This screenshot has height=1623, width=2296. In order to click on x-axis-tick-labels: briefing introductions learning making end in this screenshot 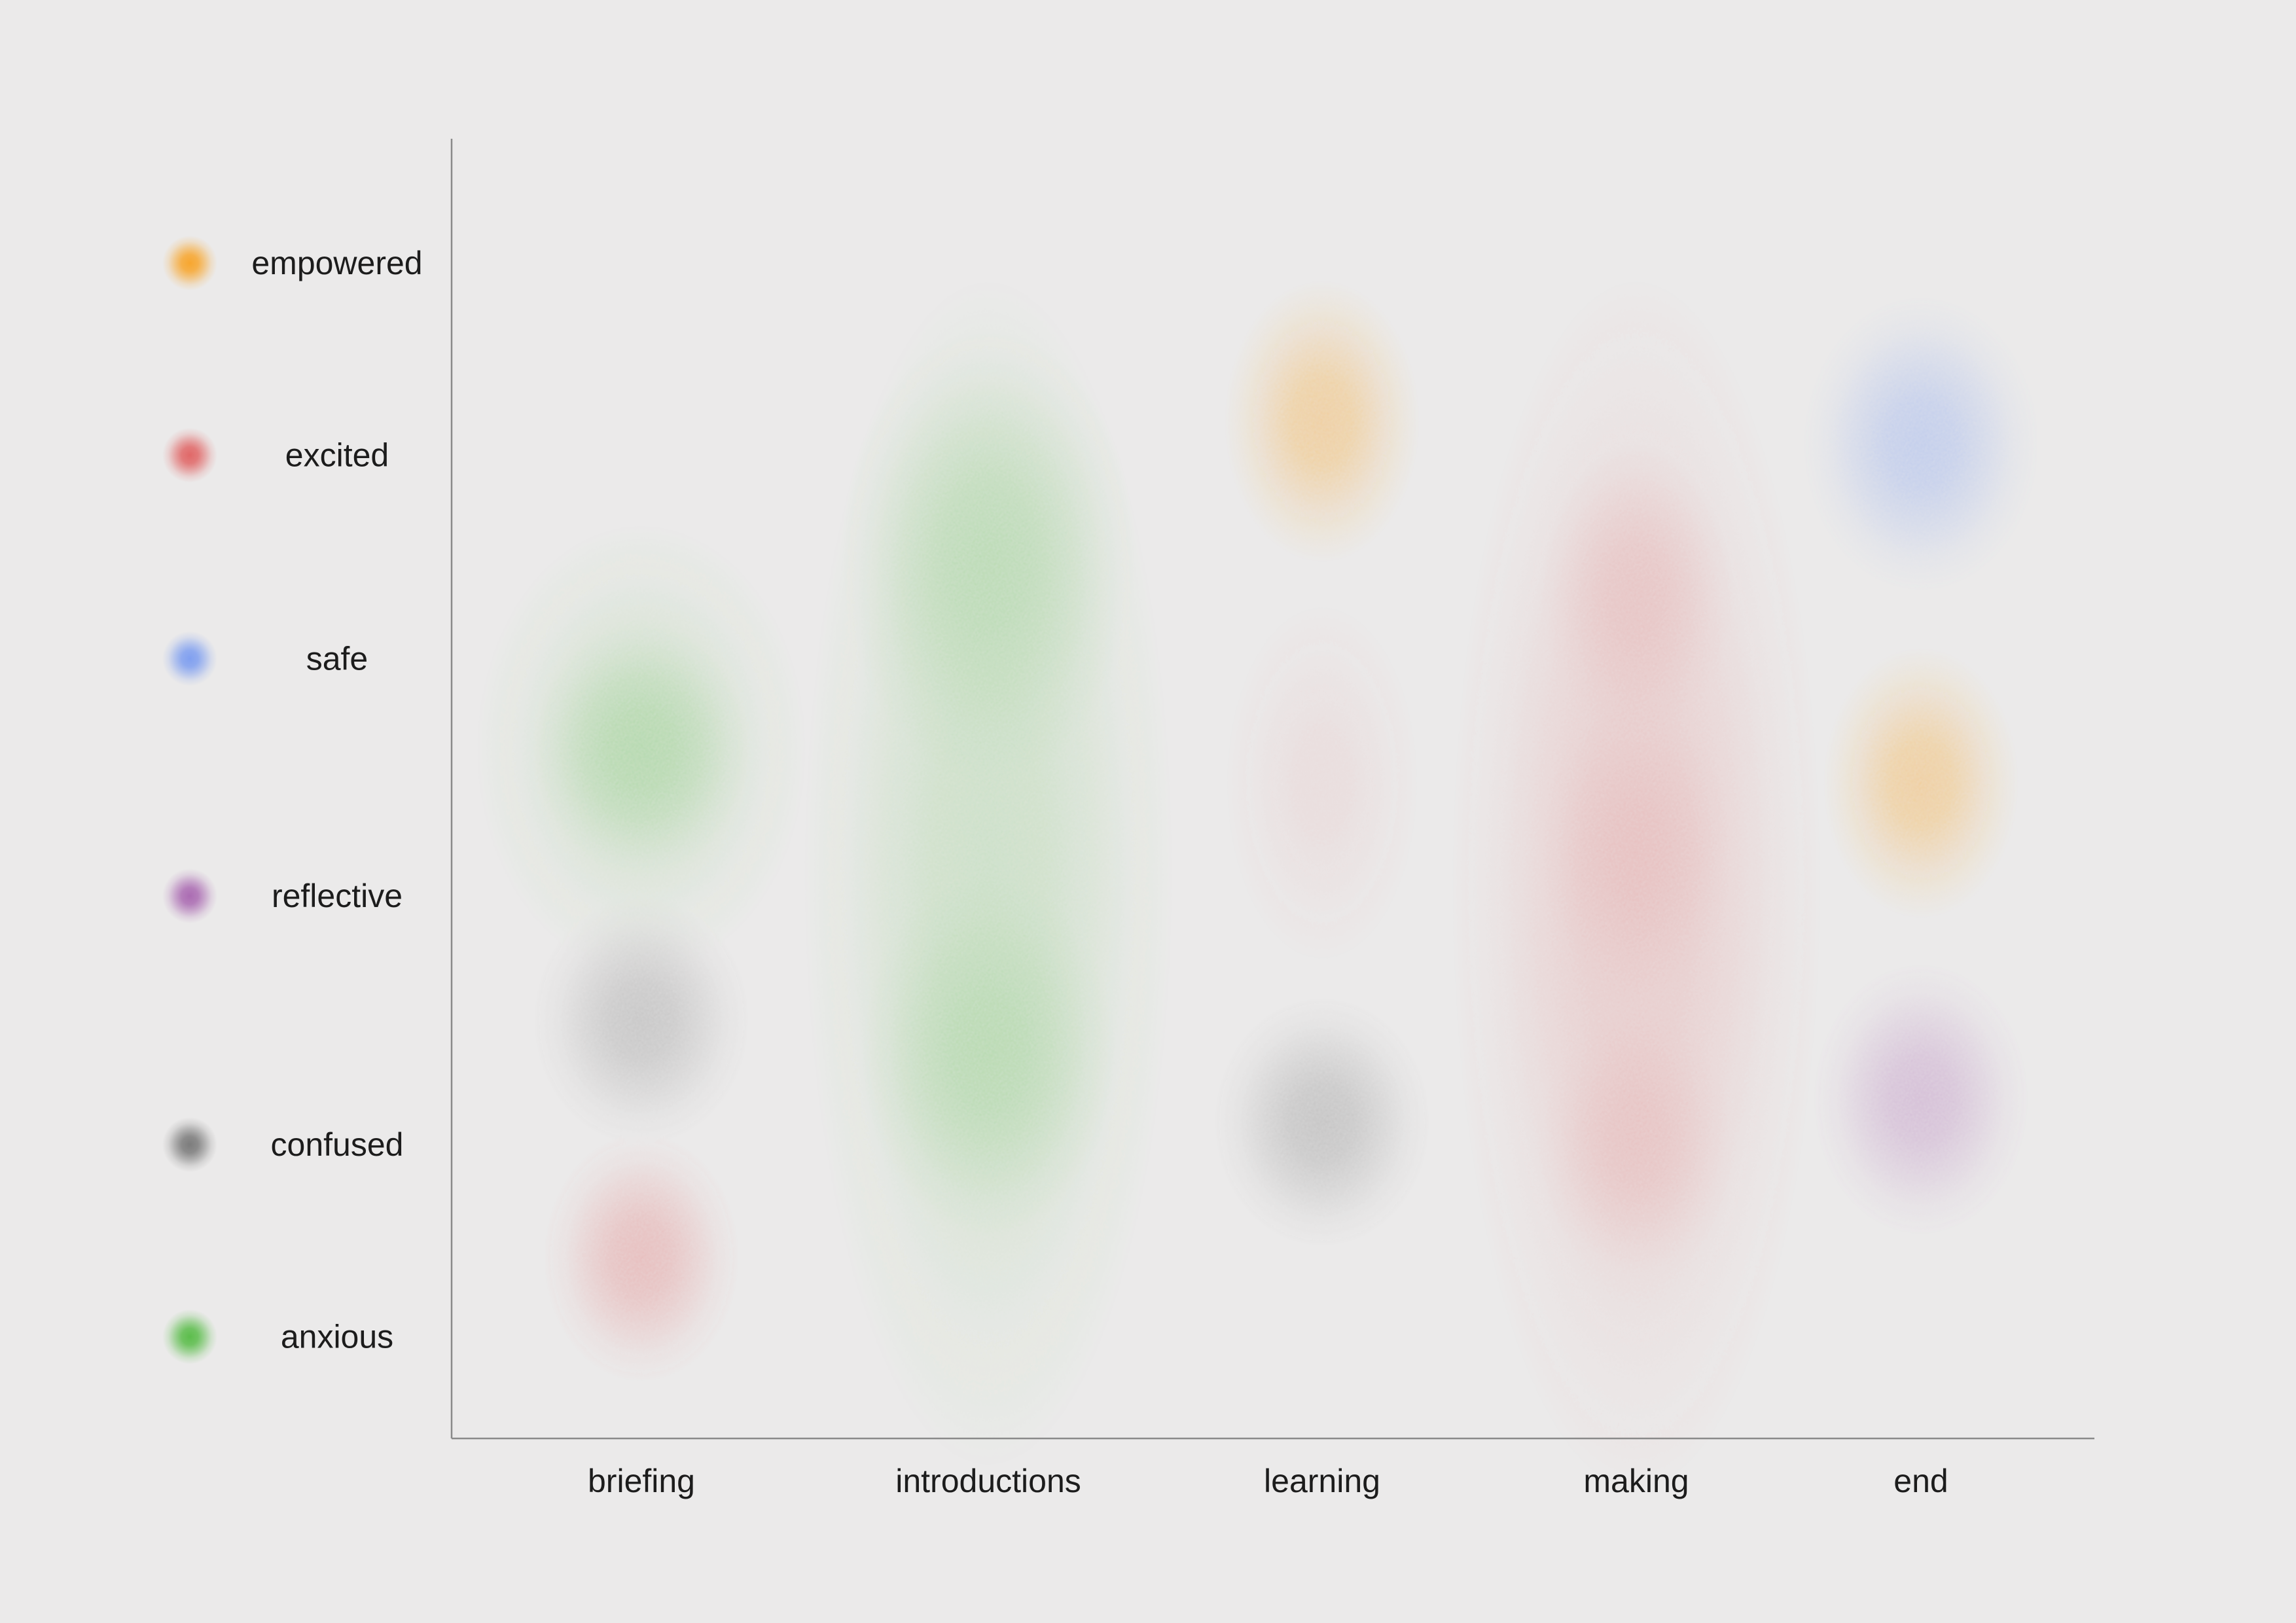, I will do `click(1268, 1481)`.